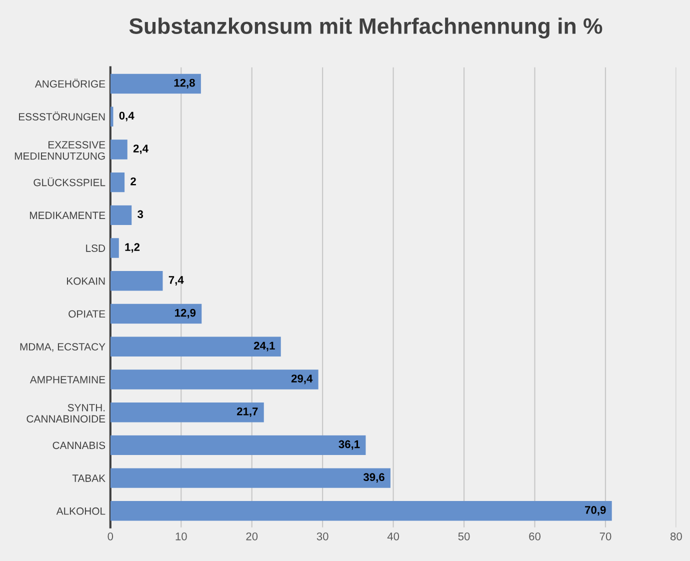  I want to click on y-tick-label: MEDIKAMENTE, so click(68, 215).